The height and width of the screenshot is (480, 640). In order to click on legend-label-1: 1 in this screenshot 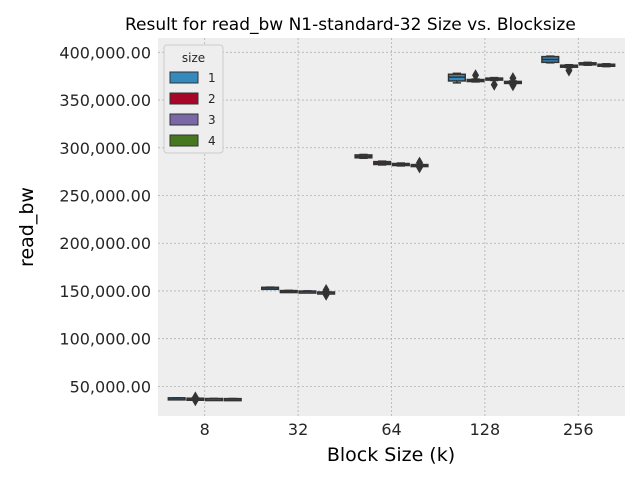, I will do `click(212, 78)`.